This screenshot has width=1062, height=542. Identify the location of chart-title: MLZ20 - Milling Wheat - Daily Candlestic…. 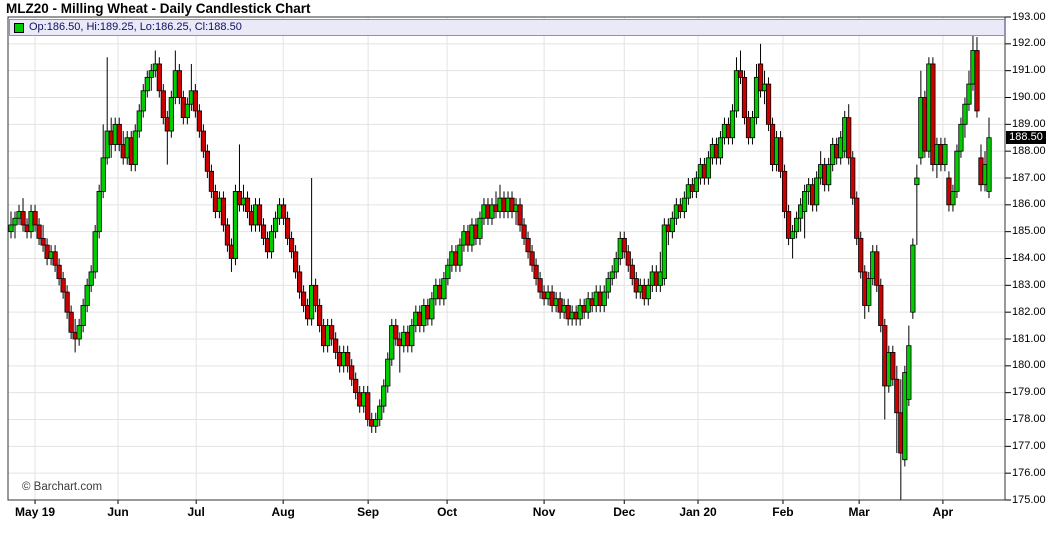
(158, 8).